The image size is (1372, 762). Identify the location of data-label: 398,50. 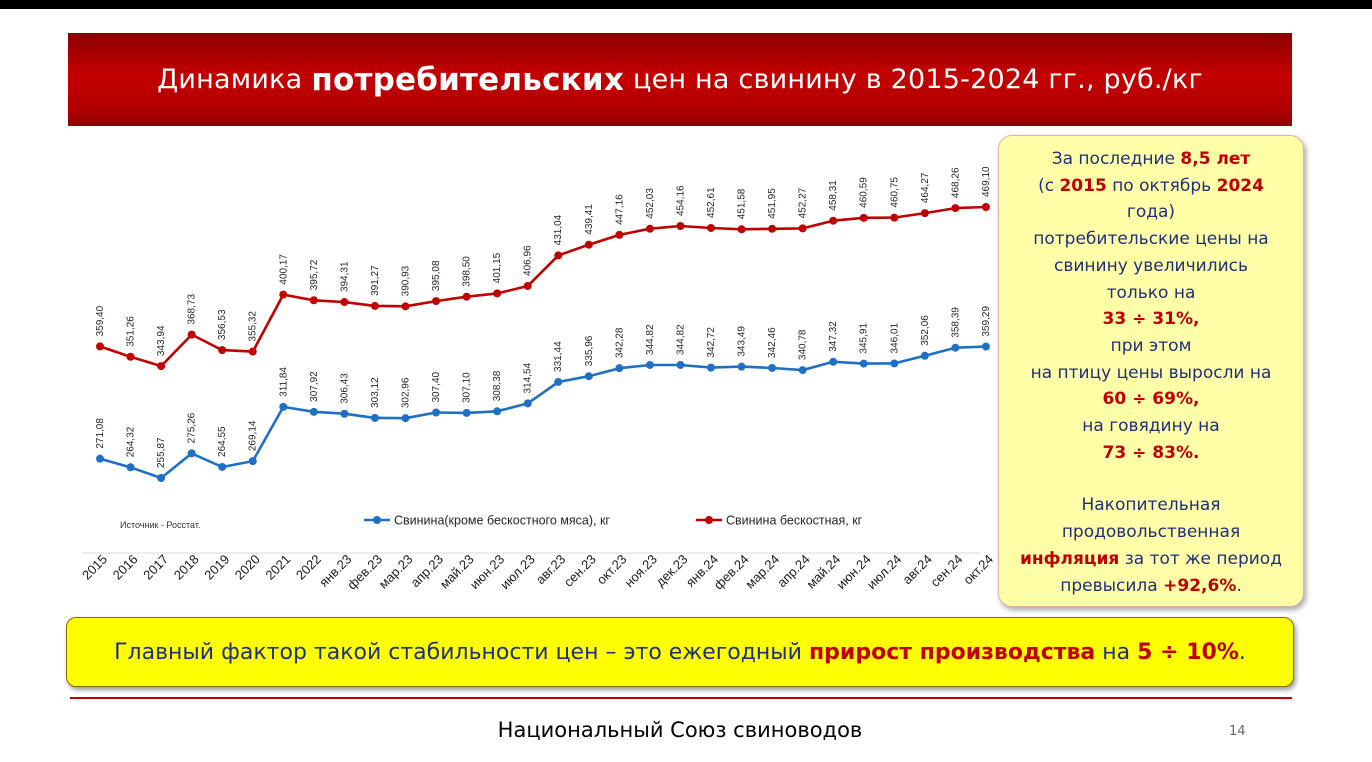
(467, 271).